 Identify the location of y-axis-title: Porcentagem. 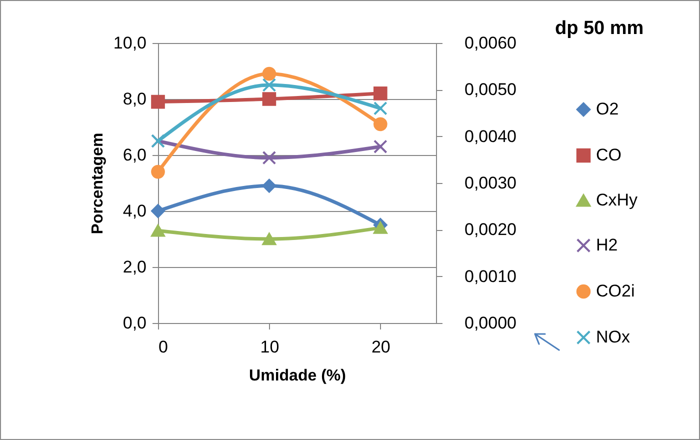
(97, 183).